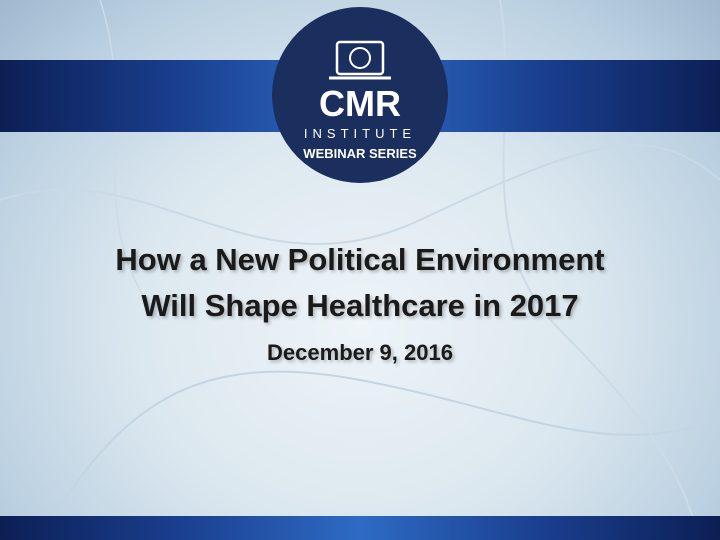 This screenshot has width=720, height=540. What do you see at coordinates (360, 352) in the screenshot?
I see `date: December 9, 2016` at bounding box center [360, 352].